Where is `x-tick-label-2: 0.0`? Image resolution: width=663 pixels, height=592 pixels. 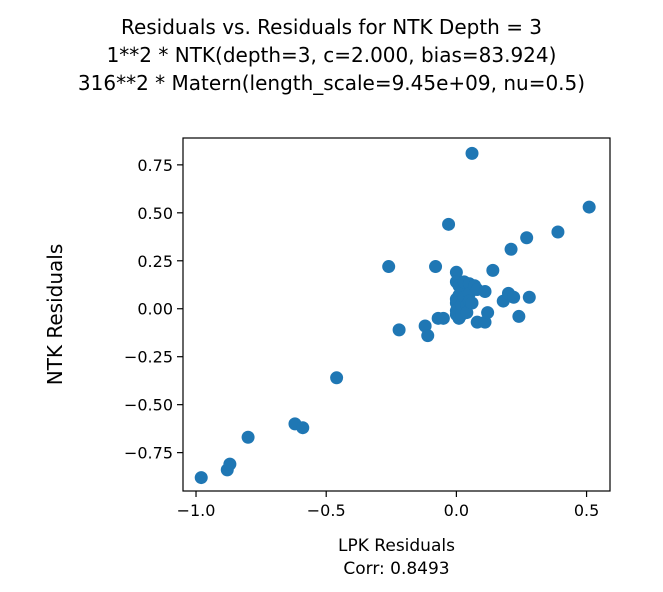
x-tick-label-2: 0.0 is located at coordinates (456, 510).